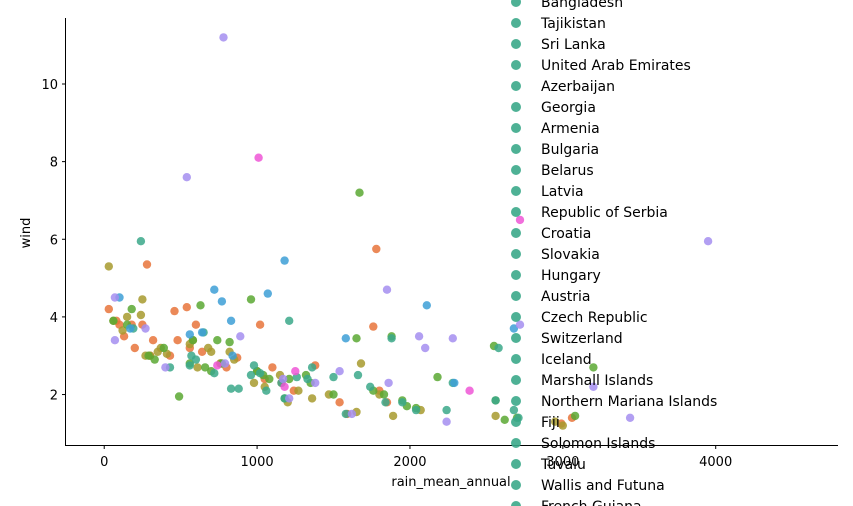  What do you see at coordinates (598, 444) in the screenshot?
I see `legend-label: Solomon Islands` at bounding box center [598, 444].